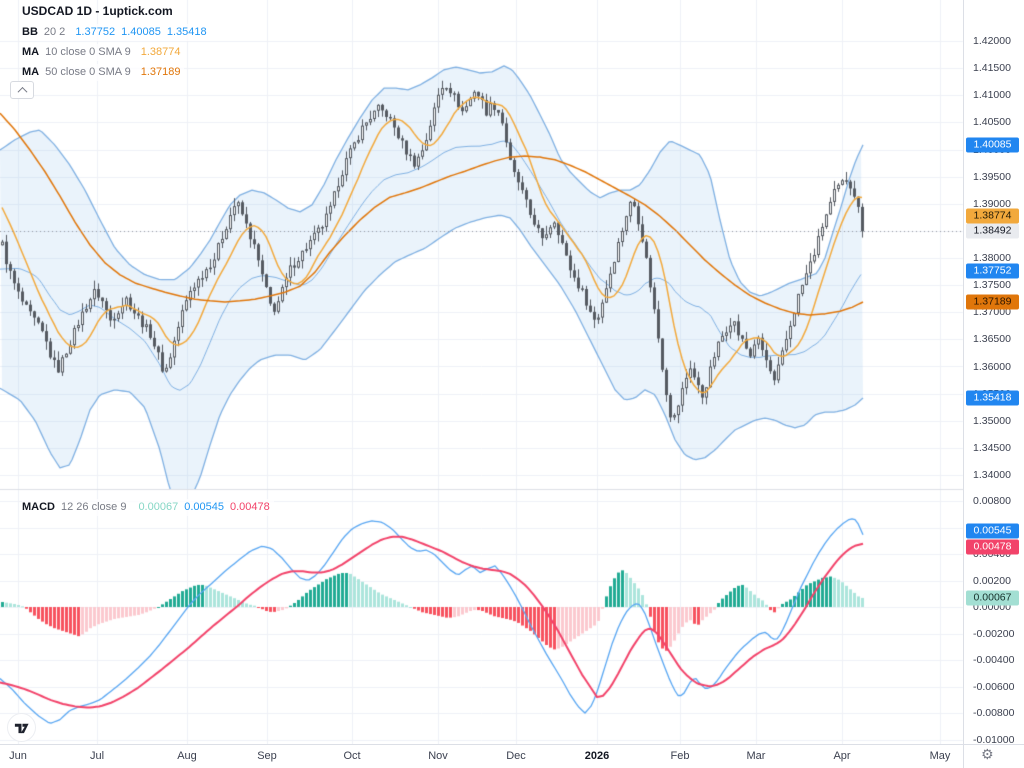 This screenshot has width=1024, height=768. I want to click on legend-row-ma10: MA 10 close 0 SMA 9 1.38774, so click(103, 52).